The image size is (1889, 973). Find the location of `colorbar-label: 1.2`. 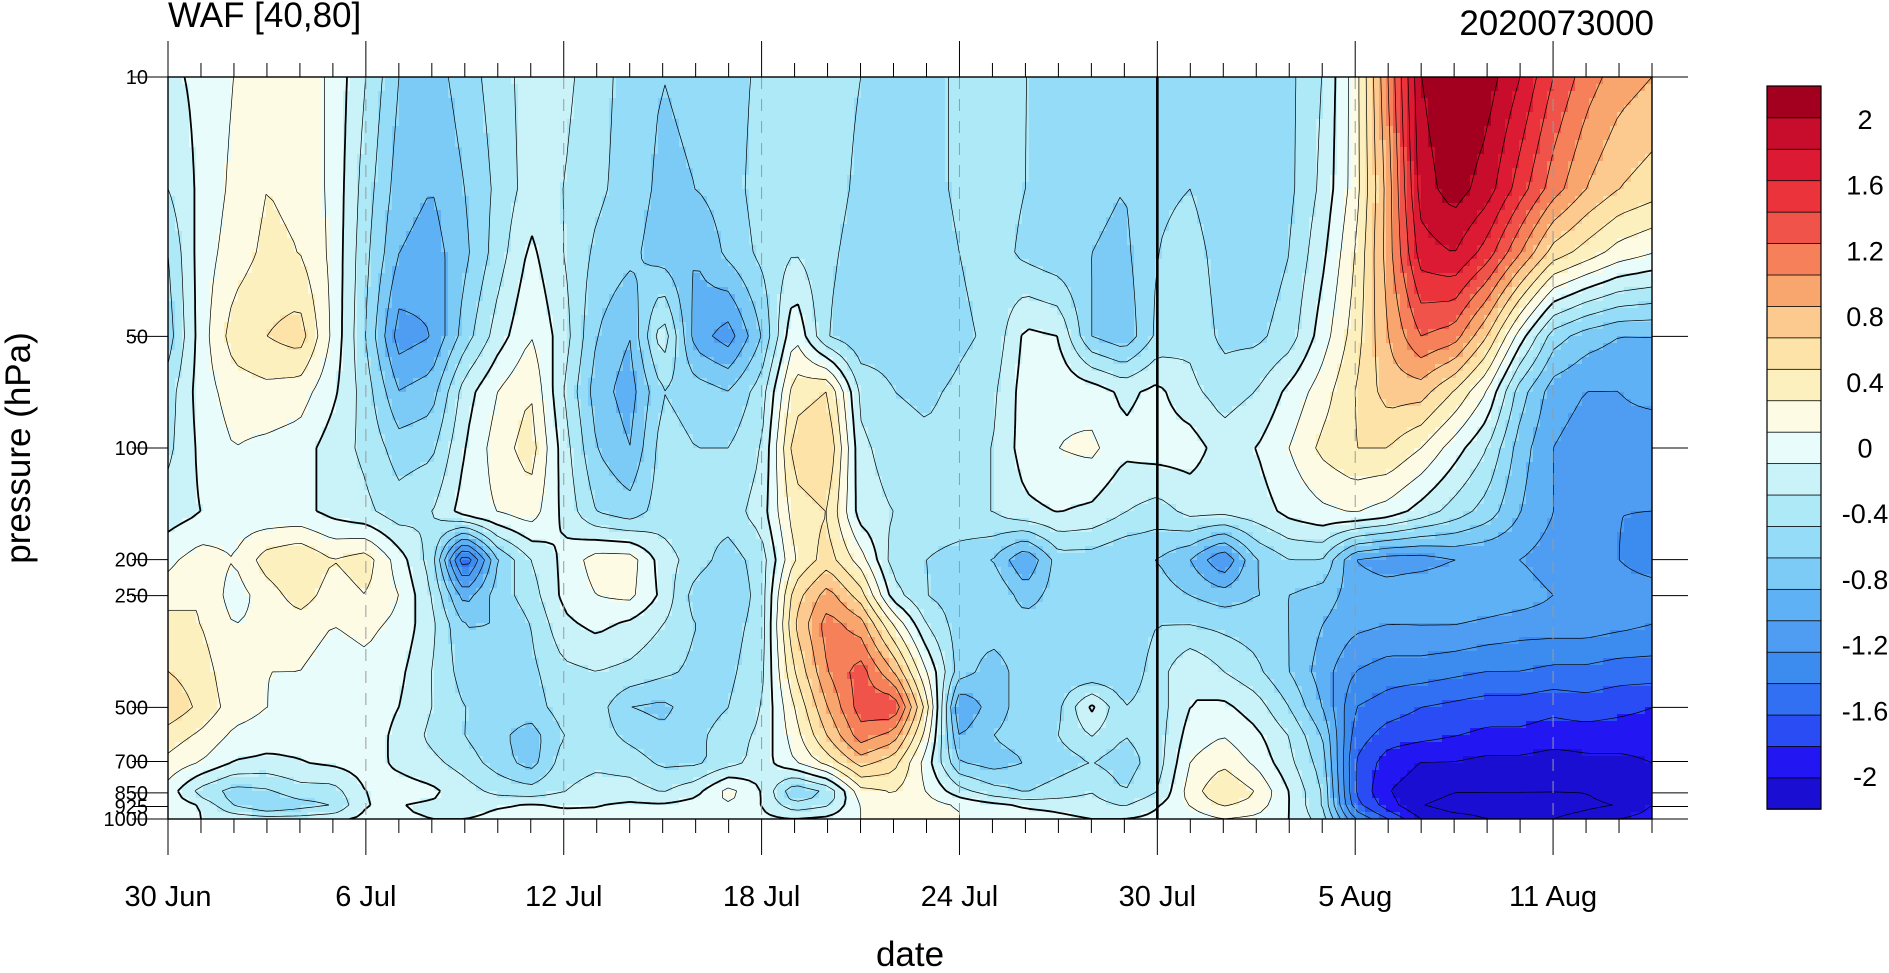

colorbar-label: 1.2 is located at coordinates (1865, 251).